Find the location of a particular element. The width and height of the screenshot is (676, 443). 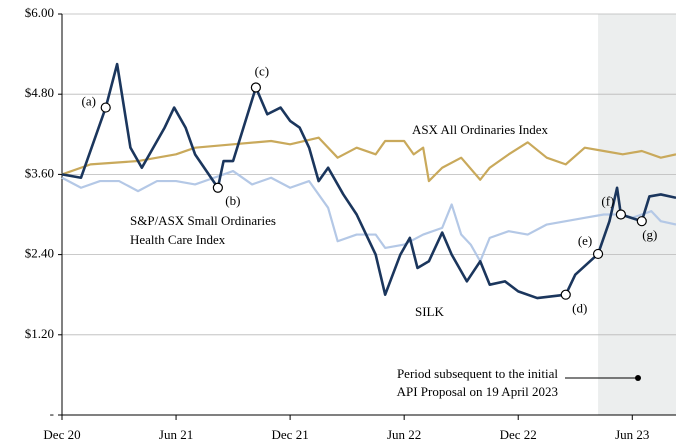

x-tick-label: Jun 23 is located at coordinates (632, 434).